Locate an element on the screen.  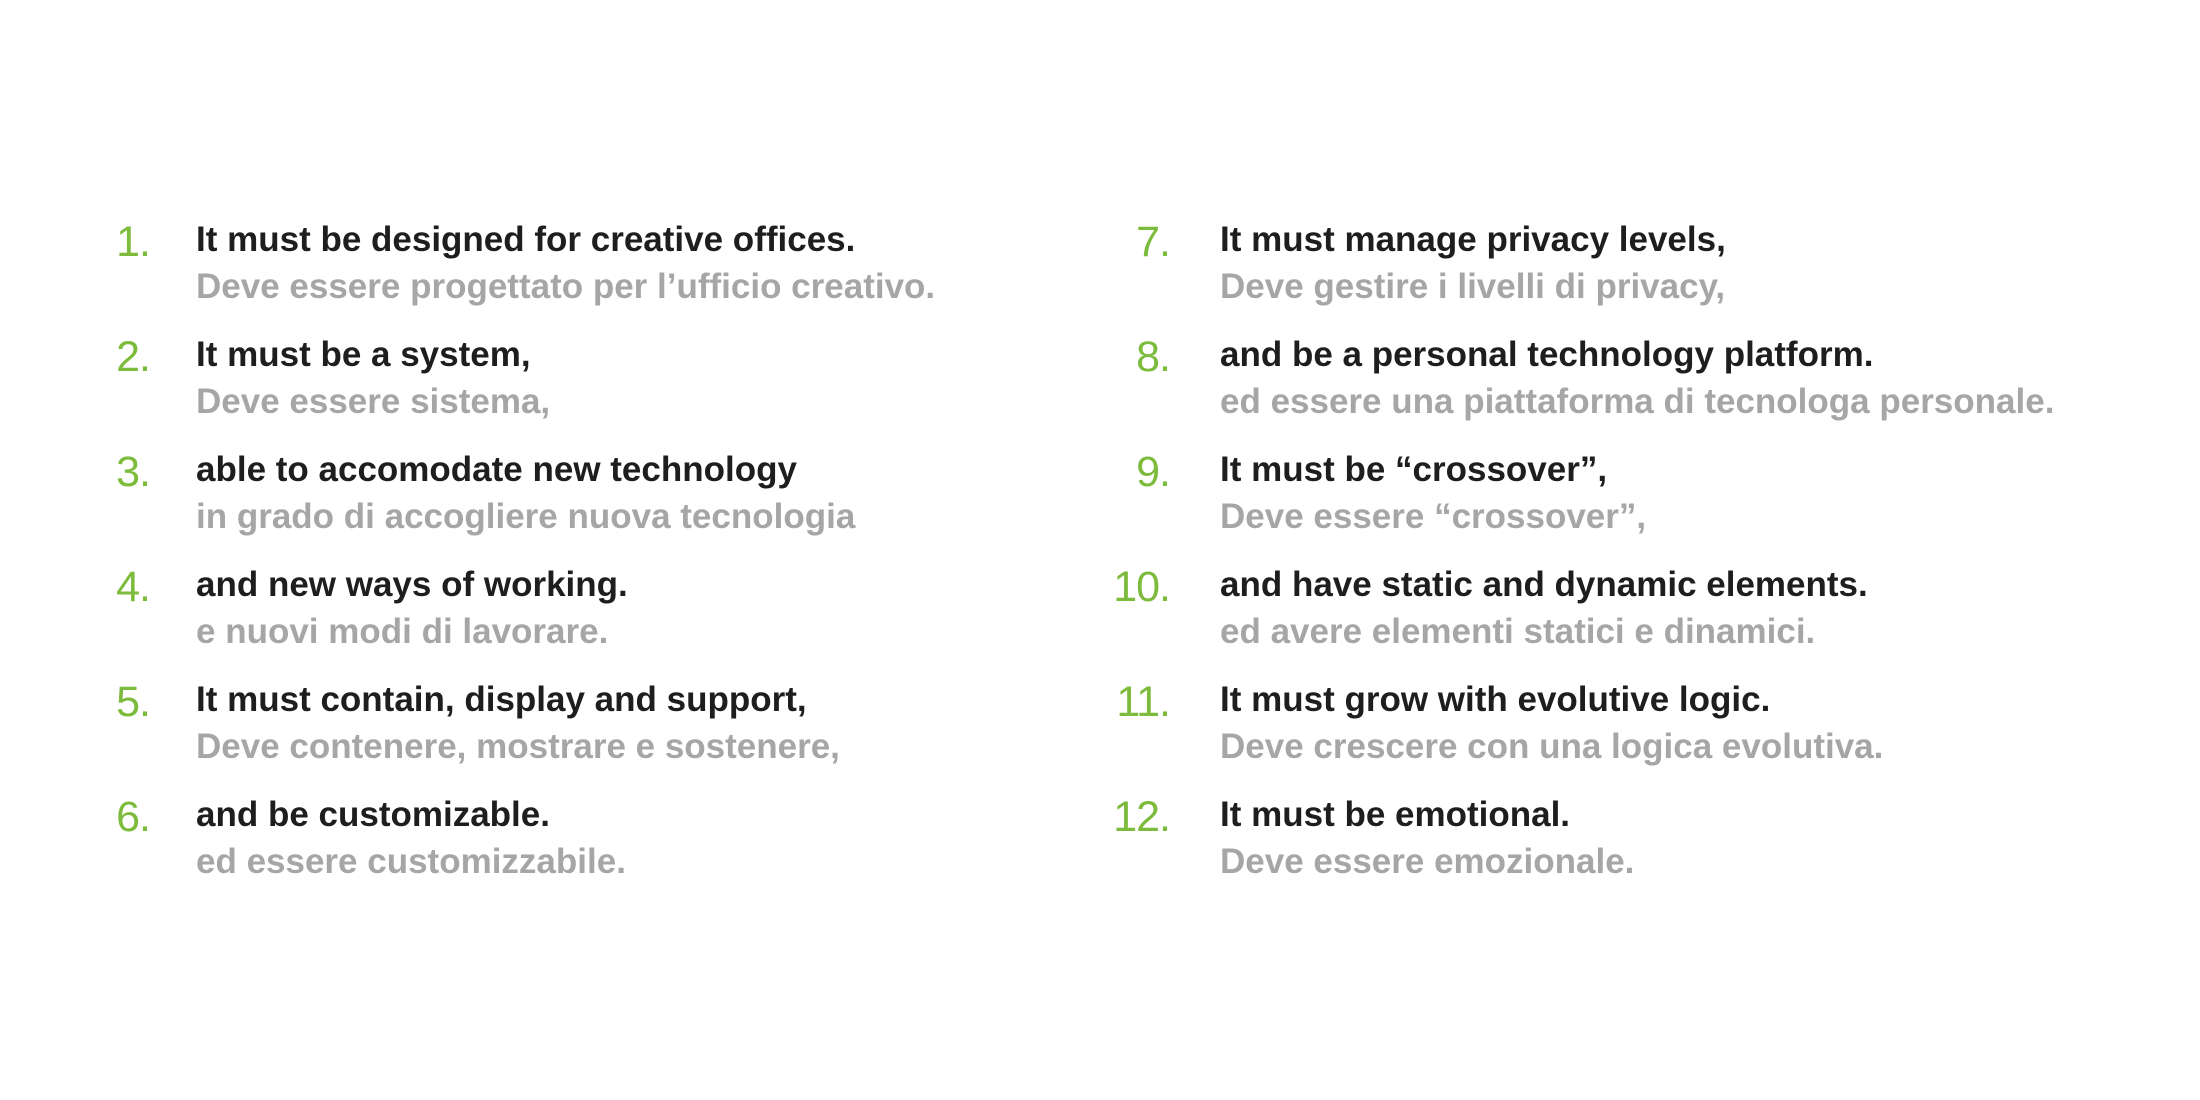
item-number: 3. is located at coordinates (133, 472).